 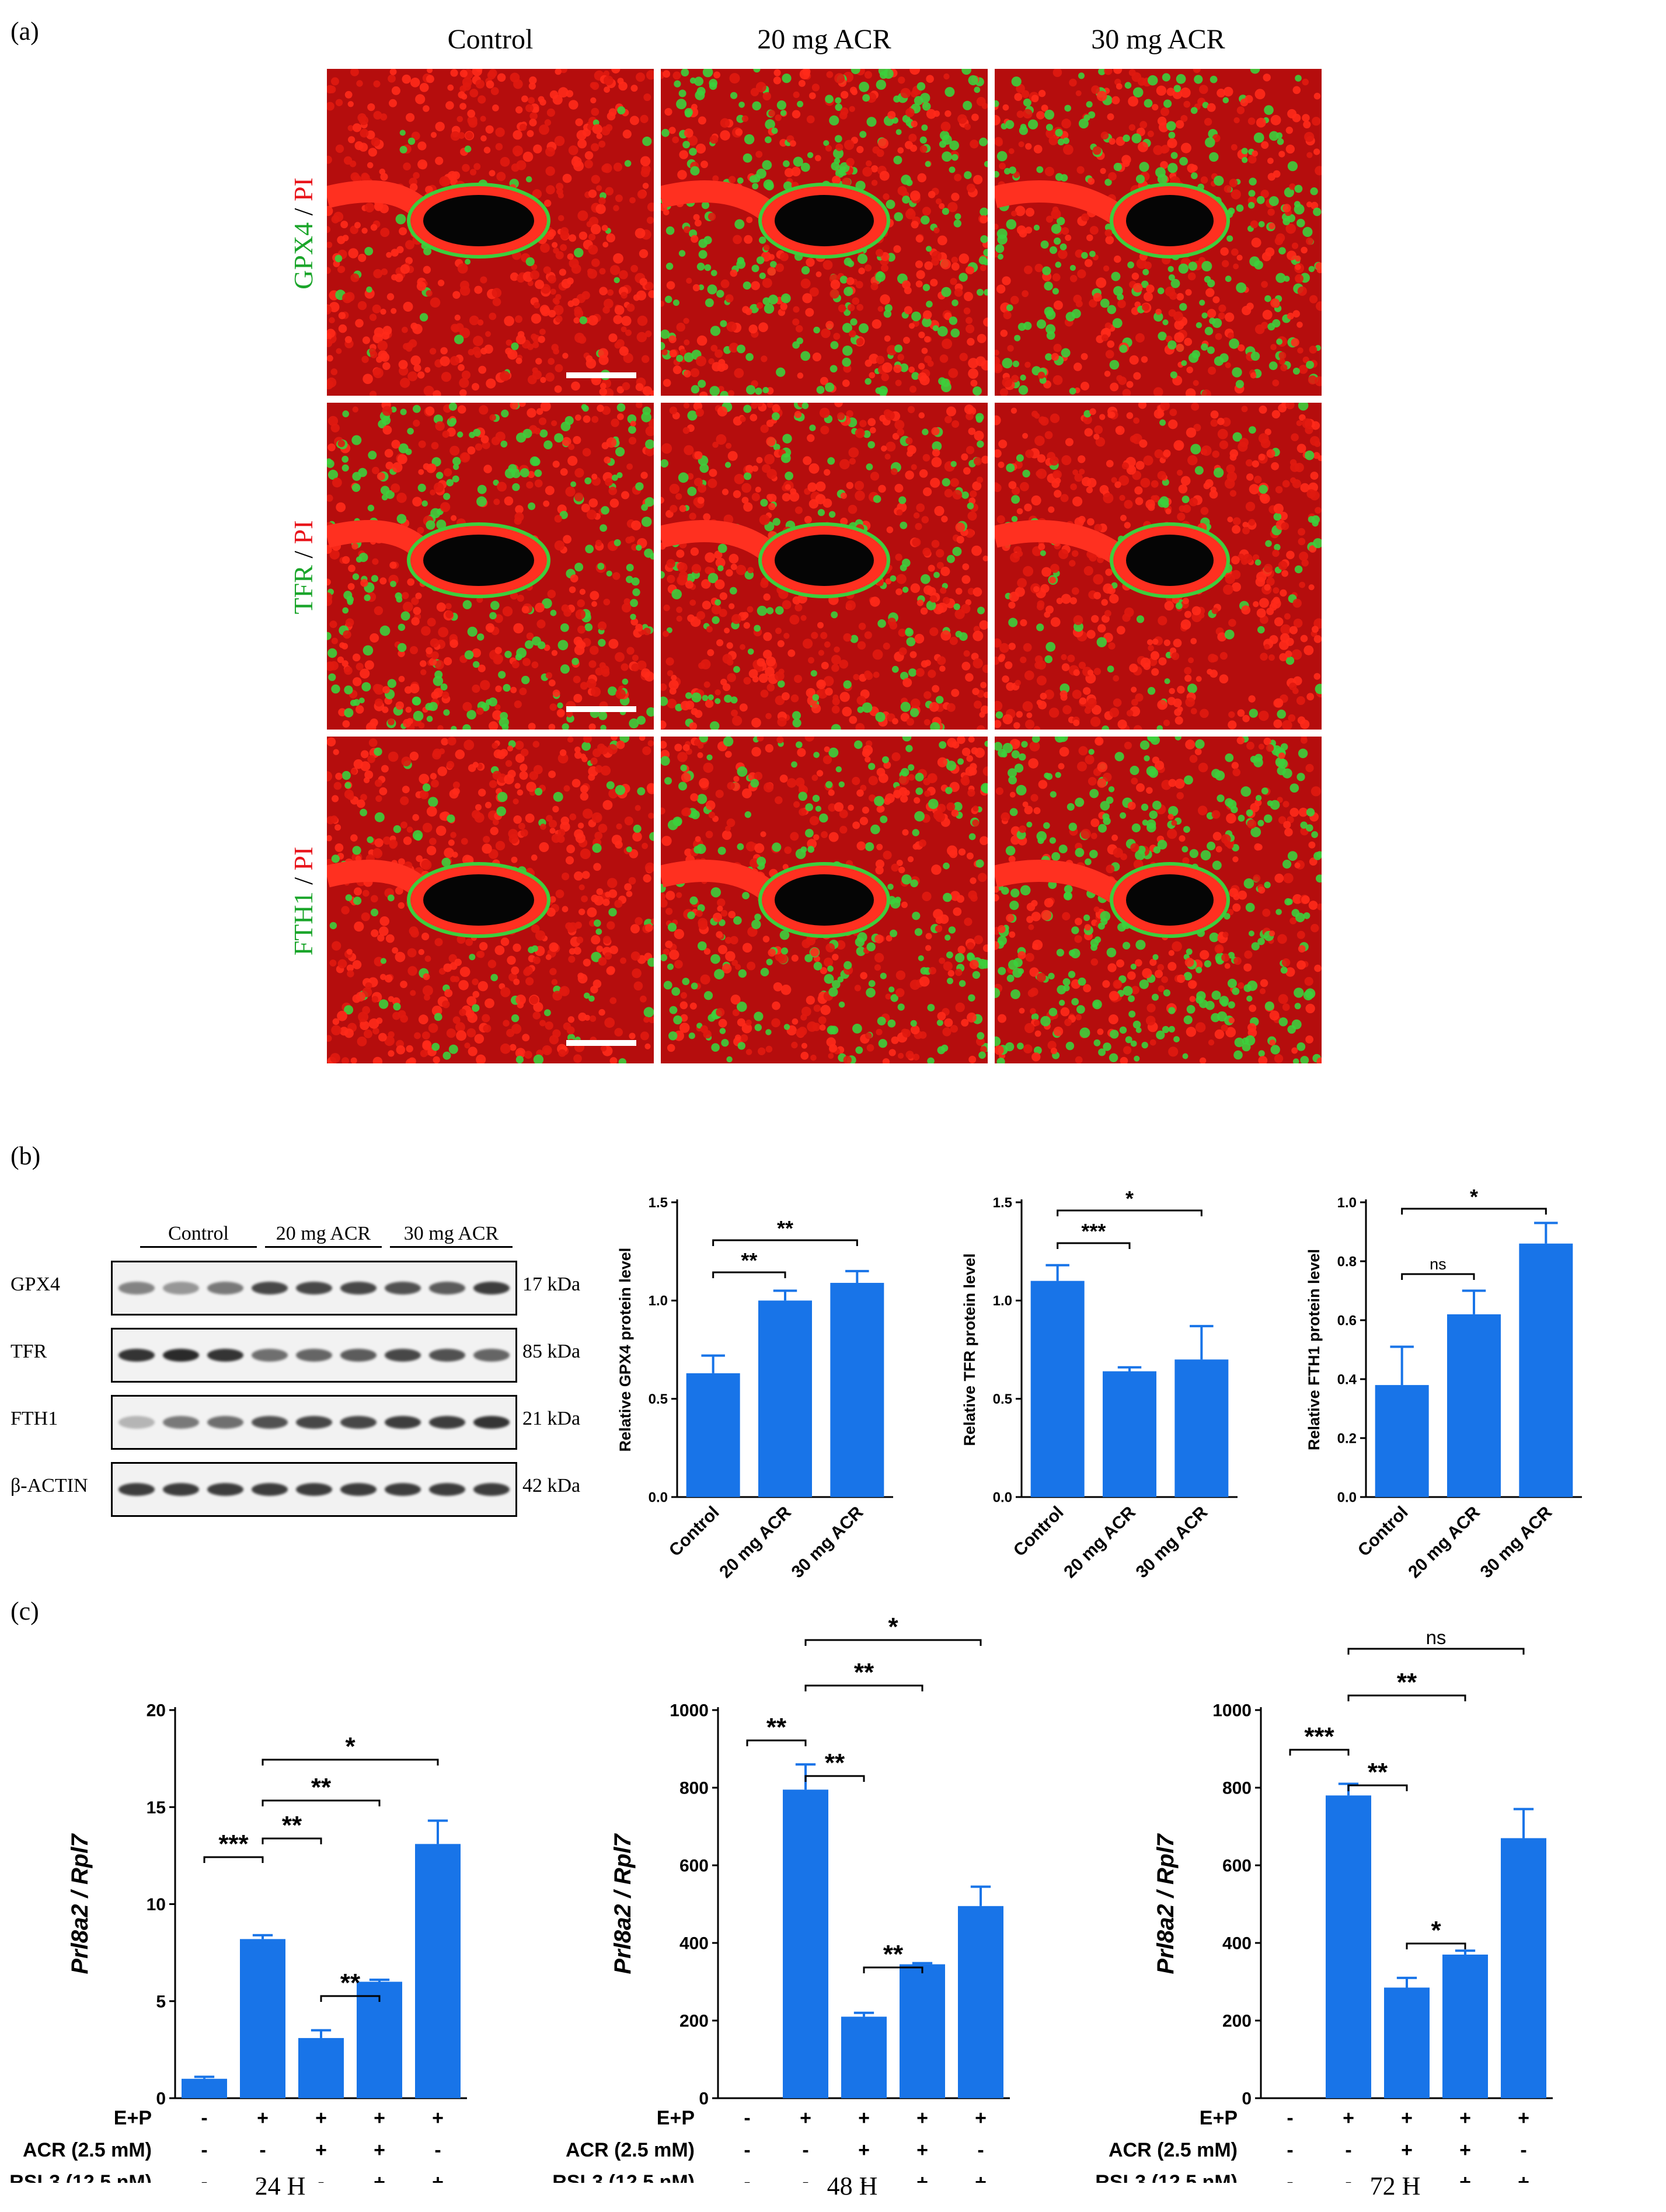 I want to click on y-tick-label: 1000, so click(x=1232, y=1711).